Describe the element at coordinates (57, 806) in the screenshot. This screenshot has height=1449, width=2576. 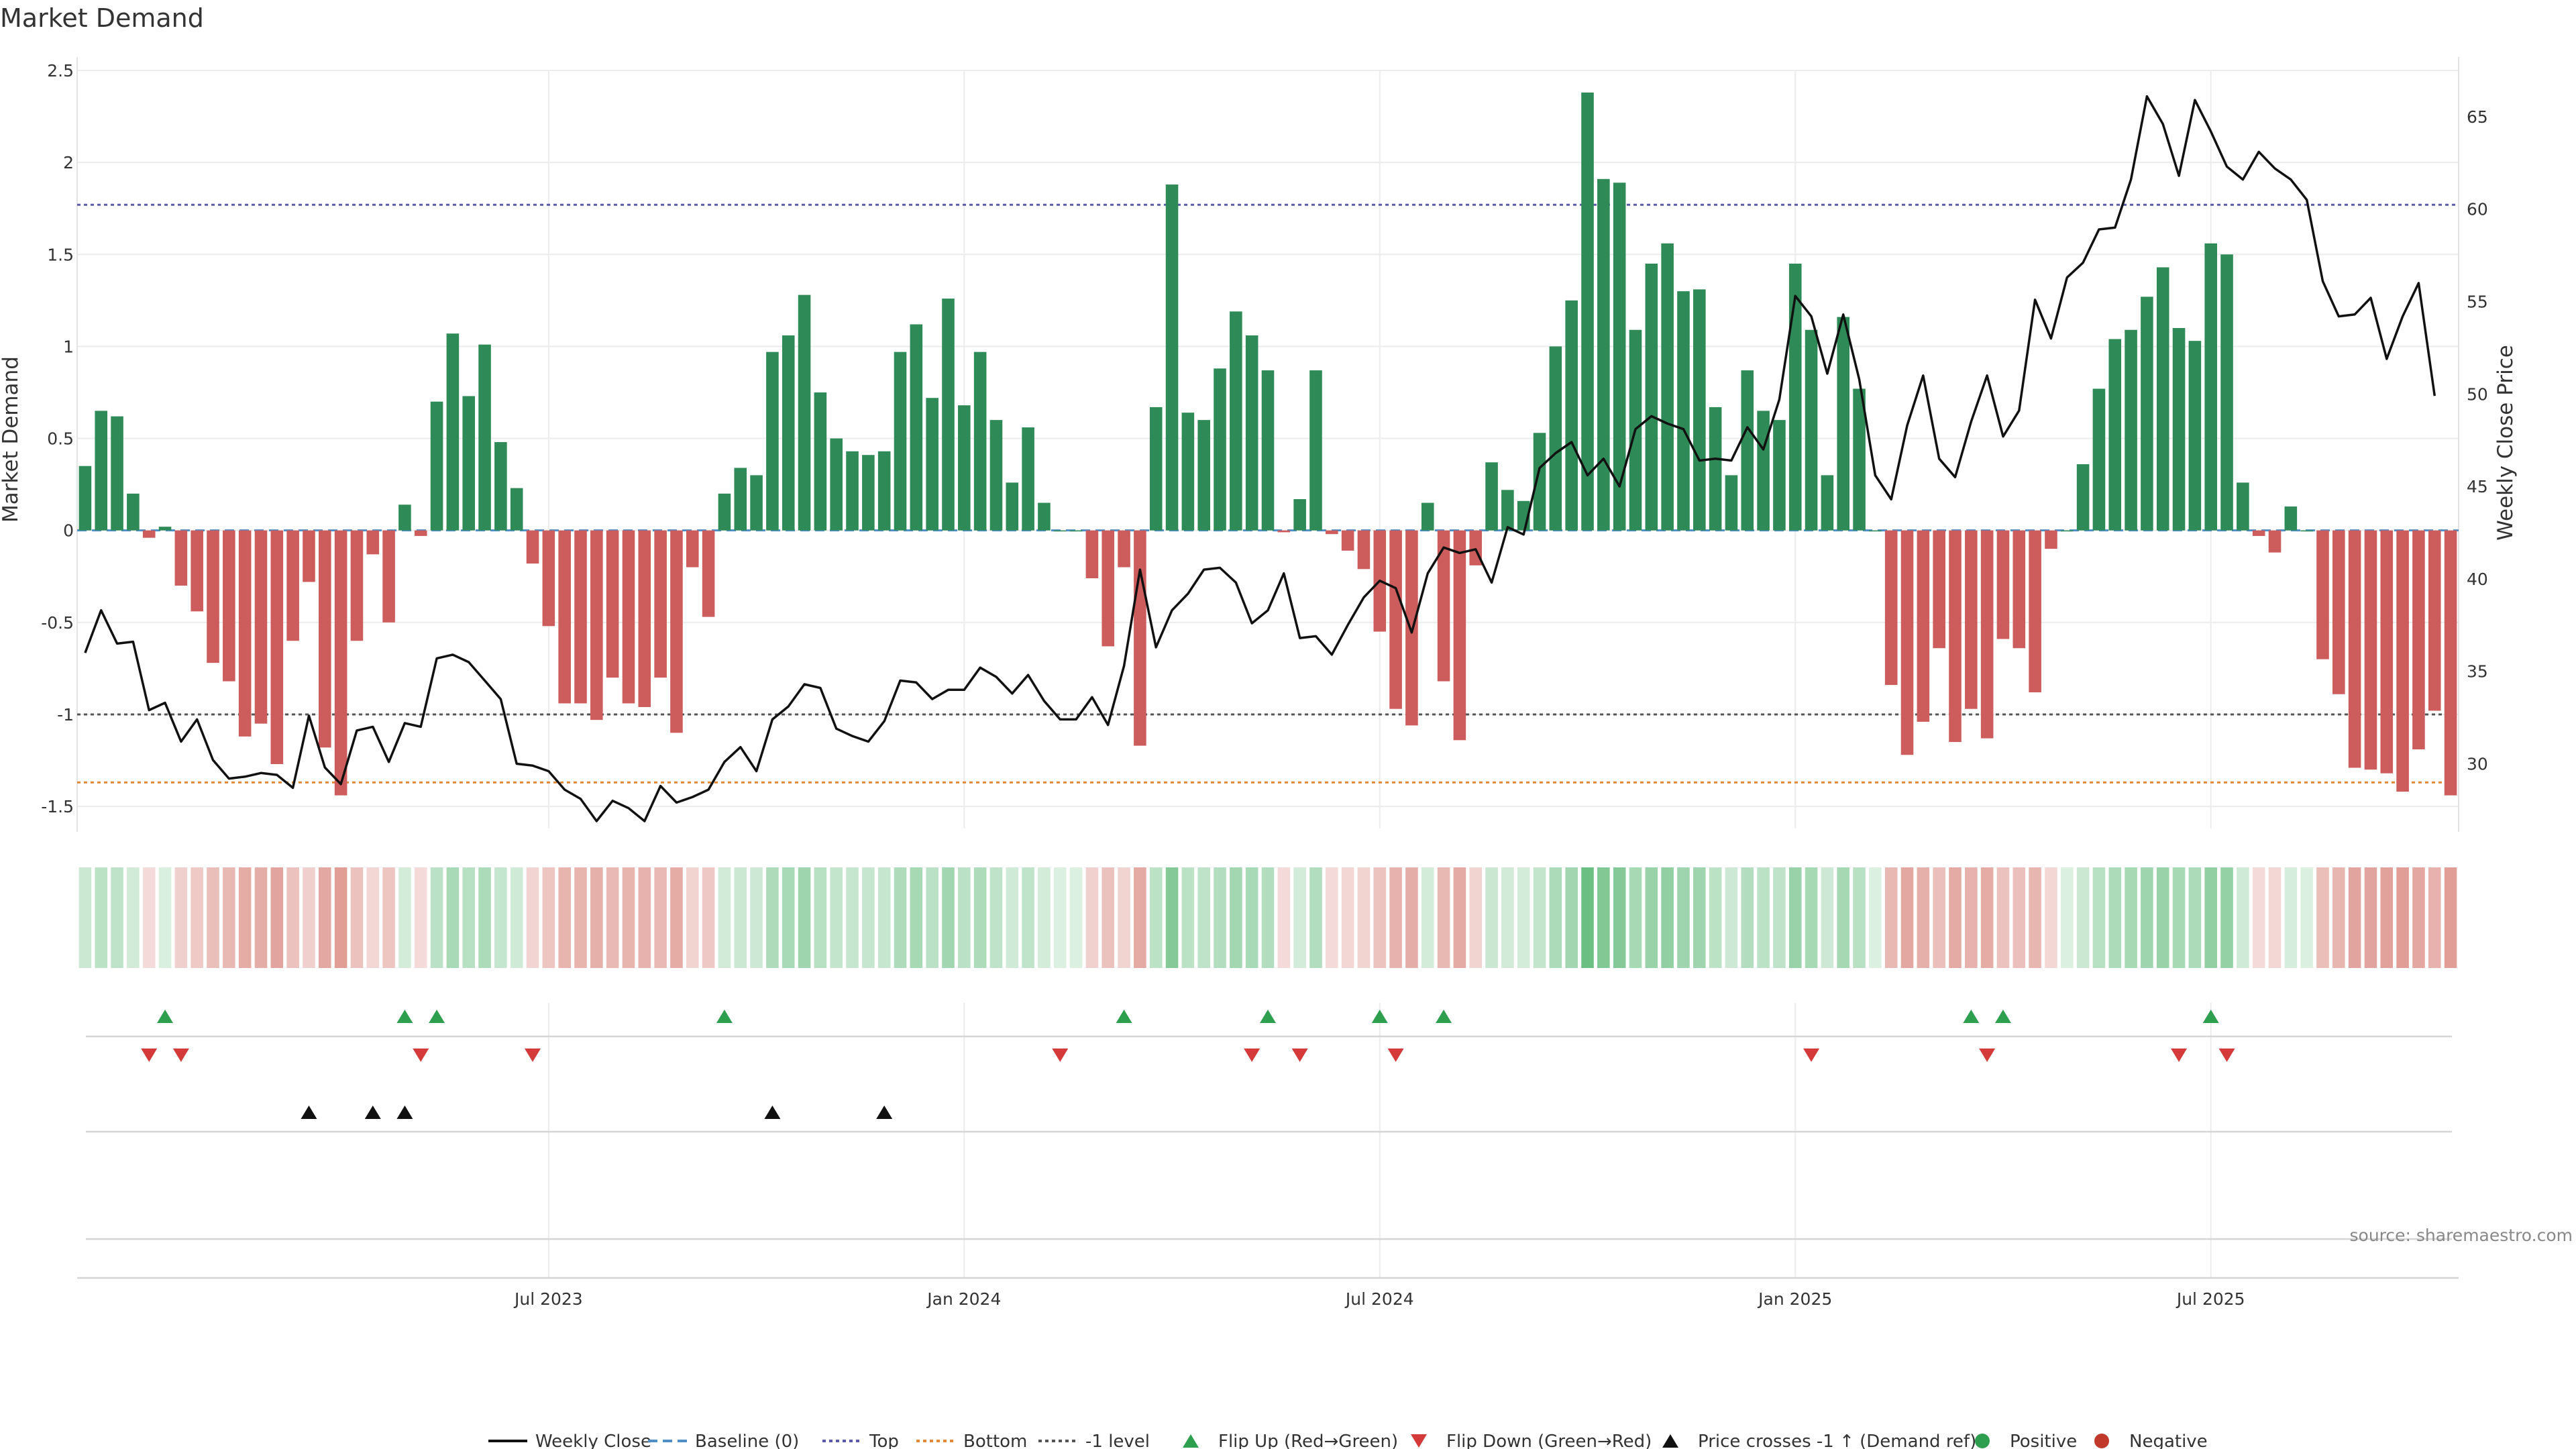
I see `left-tick-label: -1.5` at that location.